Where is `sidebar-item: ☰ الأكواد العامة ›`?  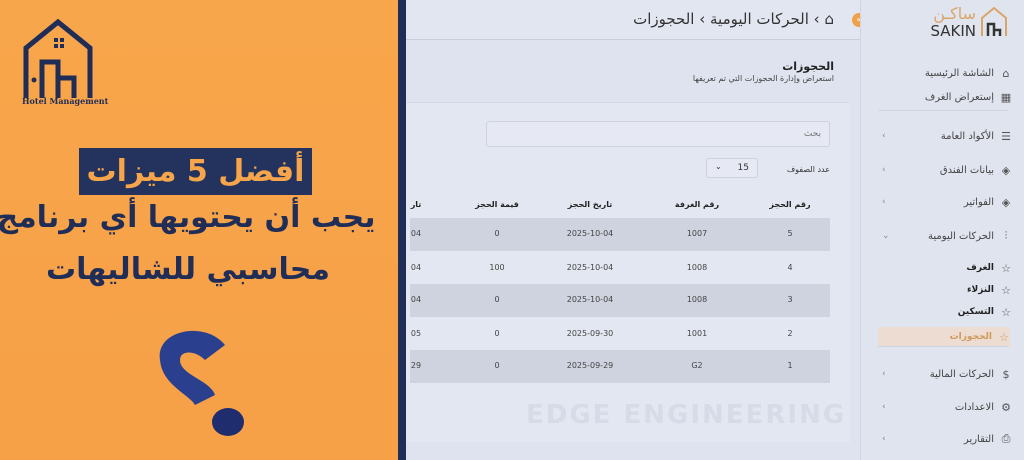
sidebar-item: ☰ الأكواد العامة › is located at coordinates (942, 136).